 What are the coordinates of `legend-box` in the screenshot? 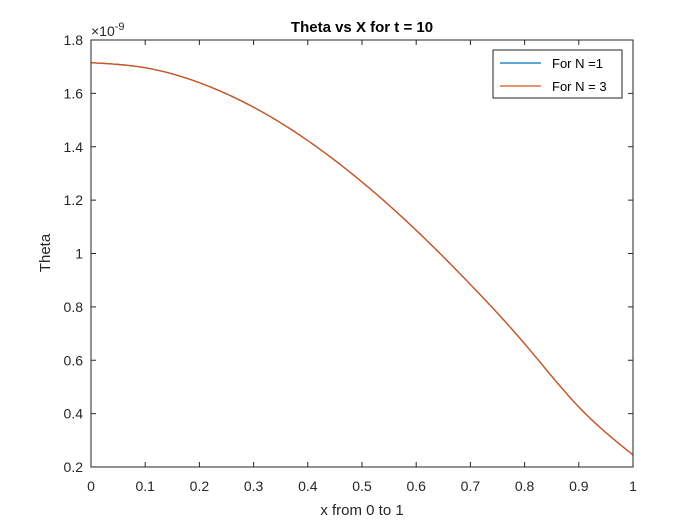 It's located at (557, 74).